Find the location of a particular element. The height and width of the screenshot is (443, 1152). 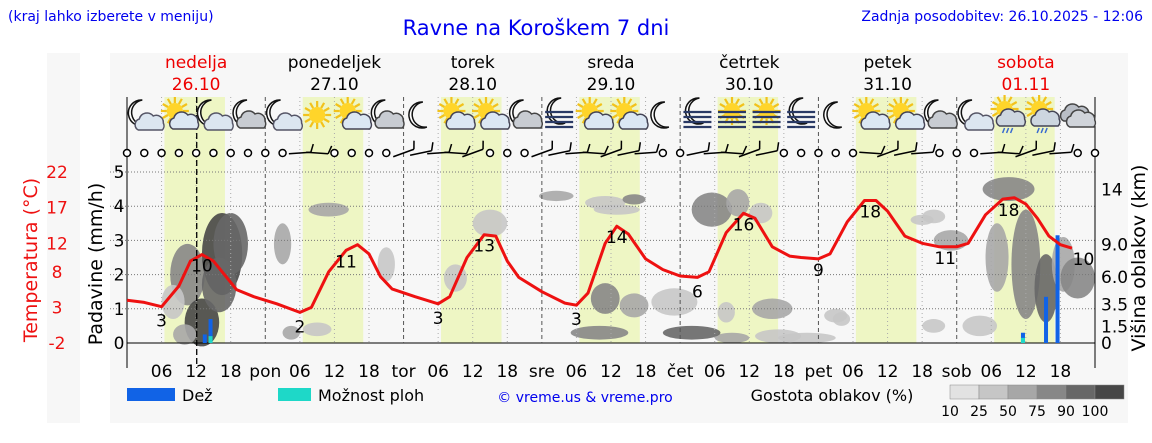

region-note: (kraj lahko izberete v meniju) is located at coordinates (111, 17).